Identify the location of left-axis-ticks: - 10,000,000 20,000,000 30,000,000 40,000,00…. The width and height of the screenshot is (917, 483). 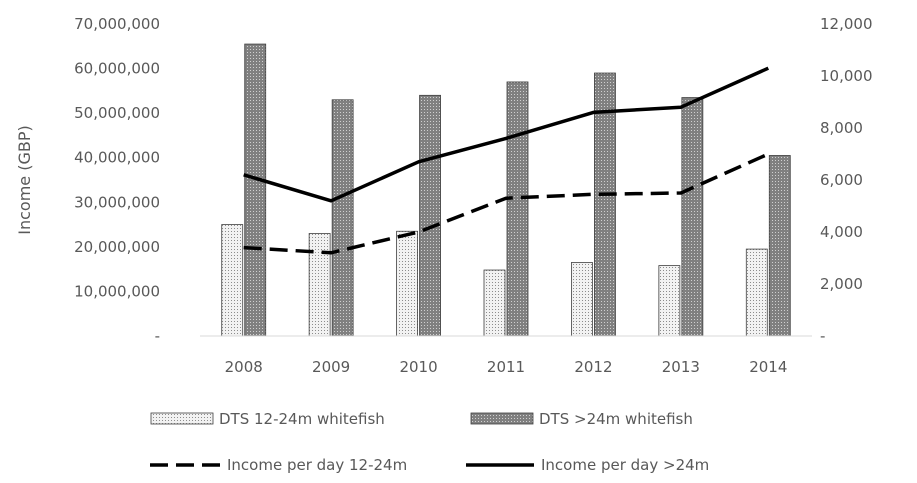
(117, 180).